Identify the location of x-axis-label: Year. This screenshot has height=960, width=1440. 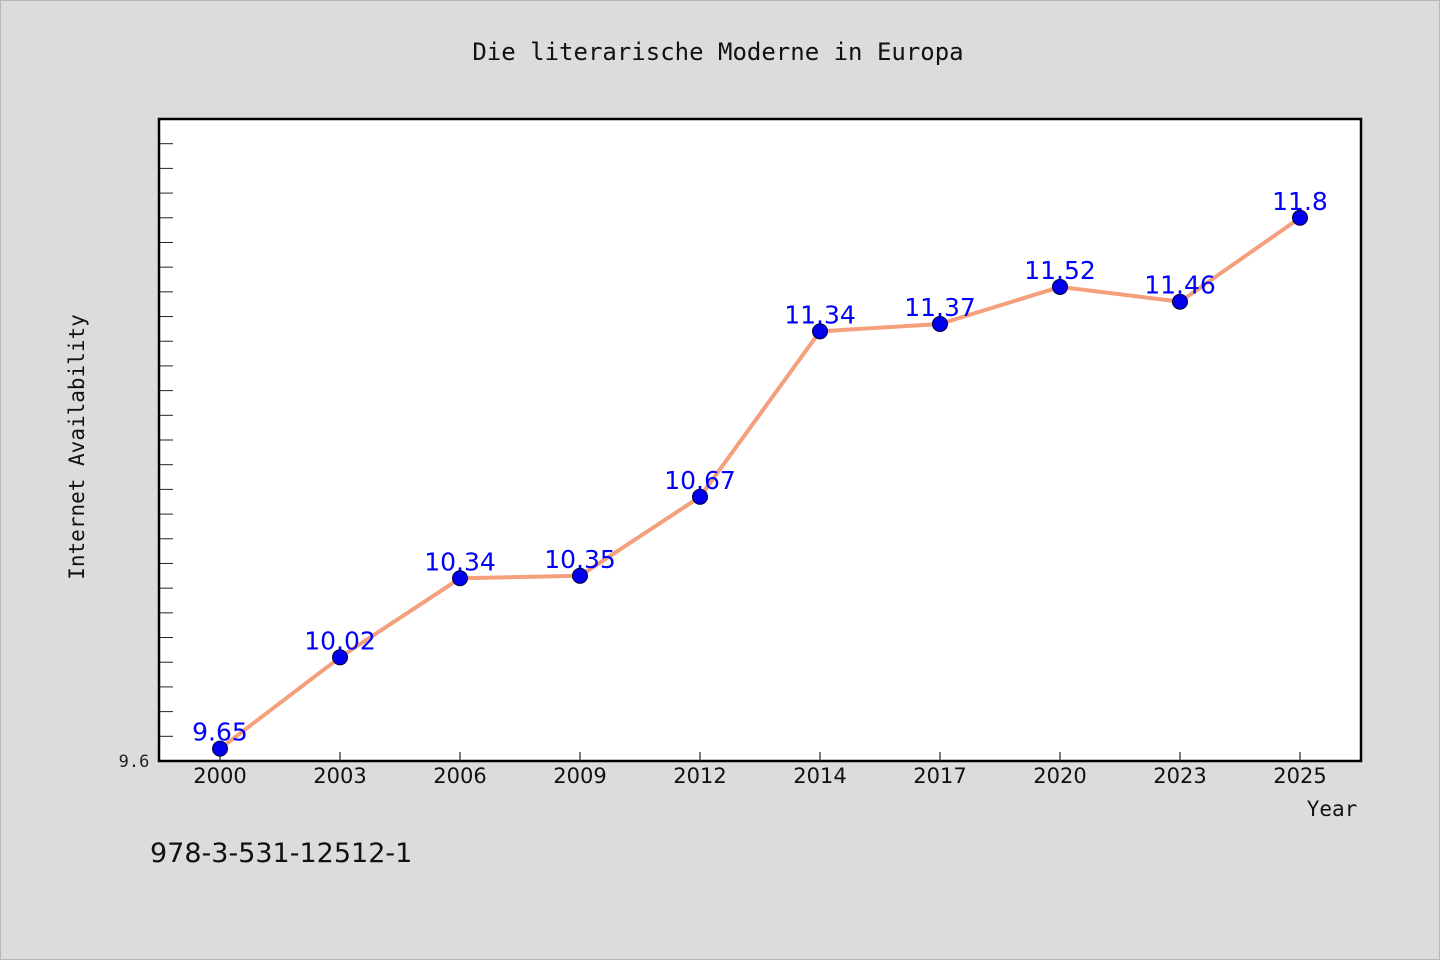
(1332, 809).